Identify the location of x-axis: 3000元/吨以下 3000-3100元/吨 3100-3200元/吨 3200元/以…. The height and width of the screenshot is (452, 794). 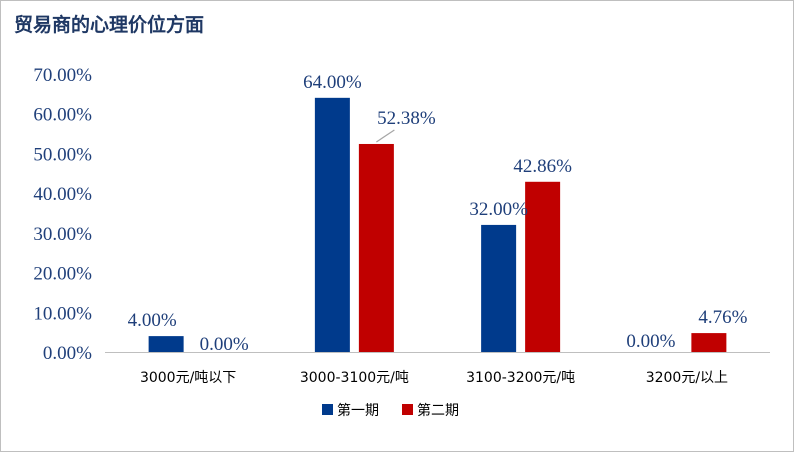
(437, 369).